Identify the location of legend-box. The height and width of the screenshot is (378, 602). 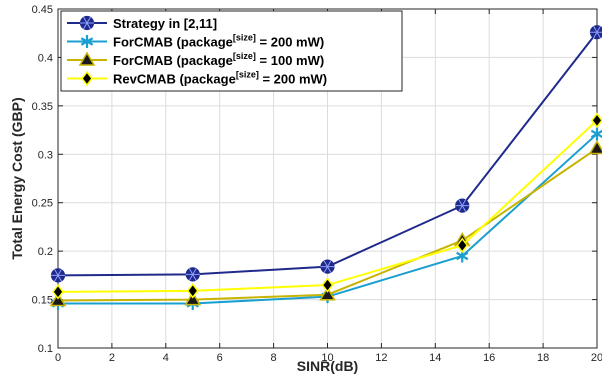
(231, 51).